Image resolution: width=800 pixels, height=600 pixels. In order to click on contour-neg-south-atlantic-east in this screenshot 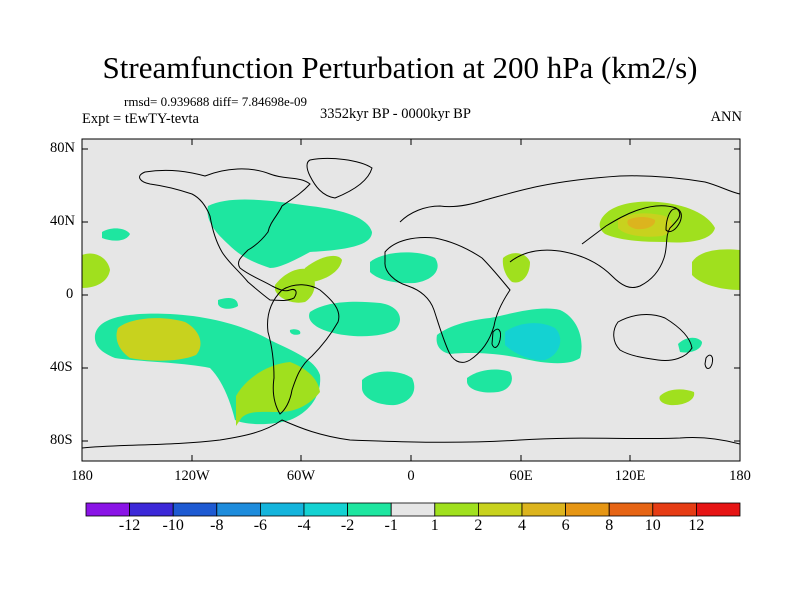, I will do `click(388, 388)`.